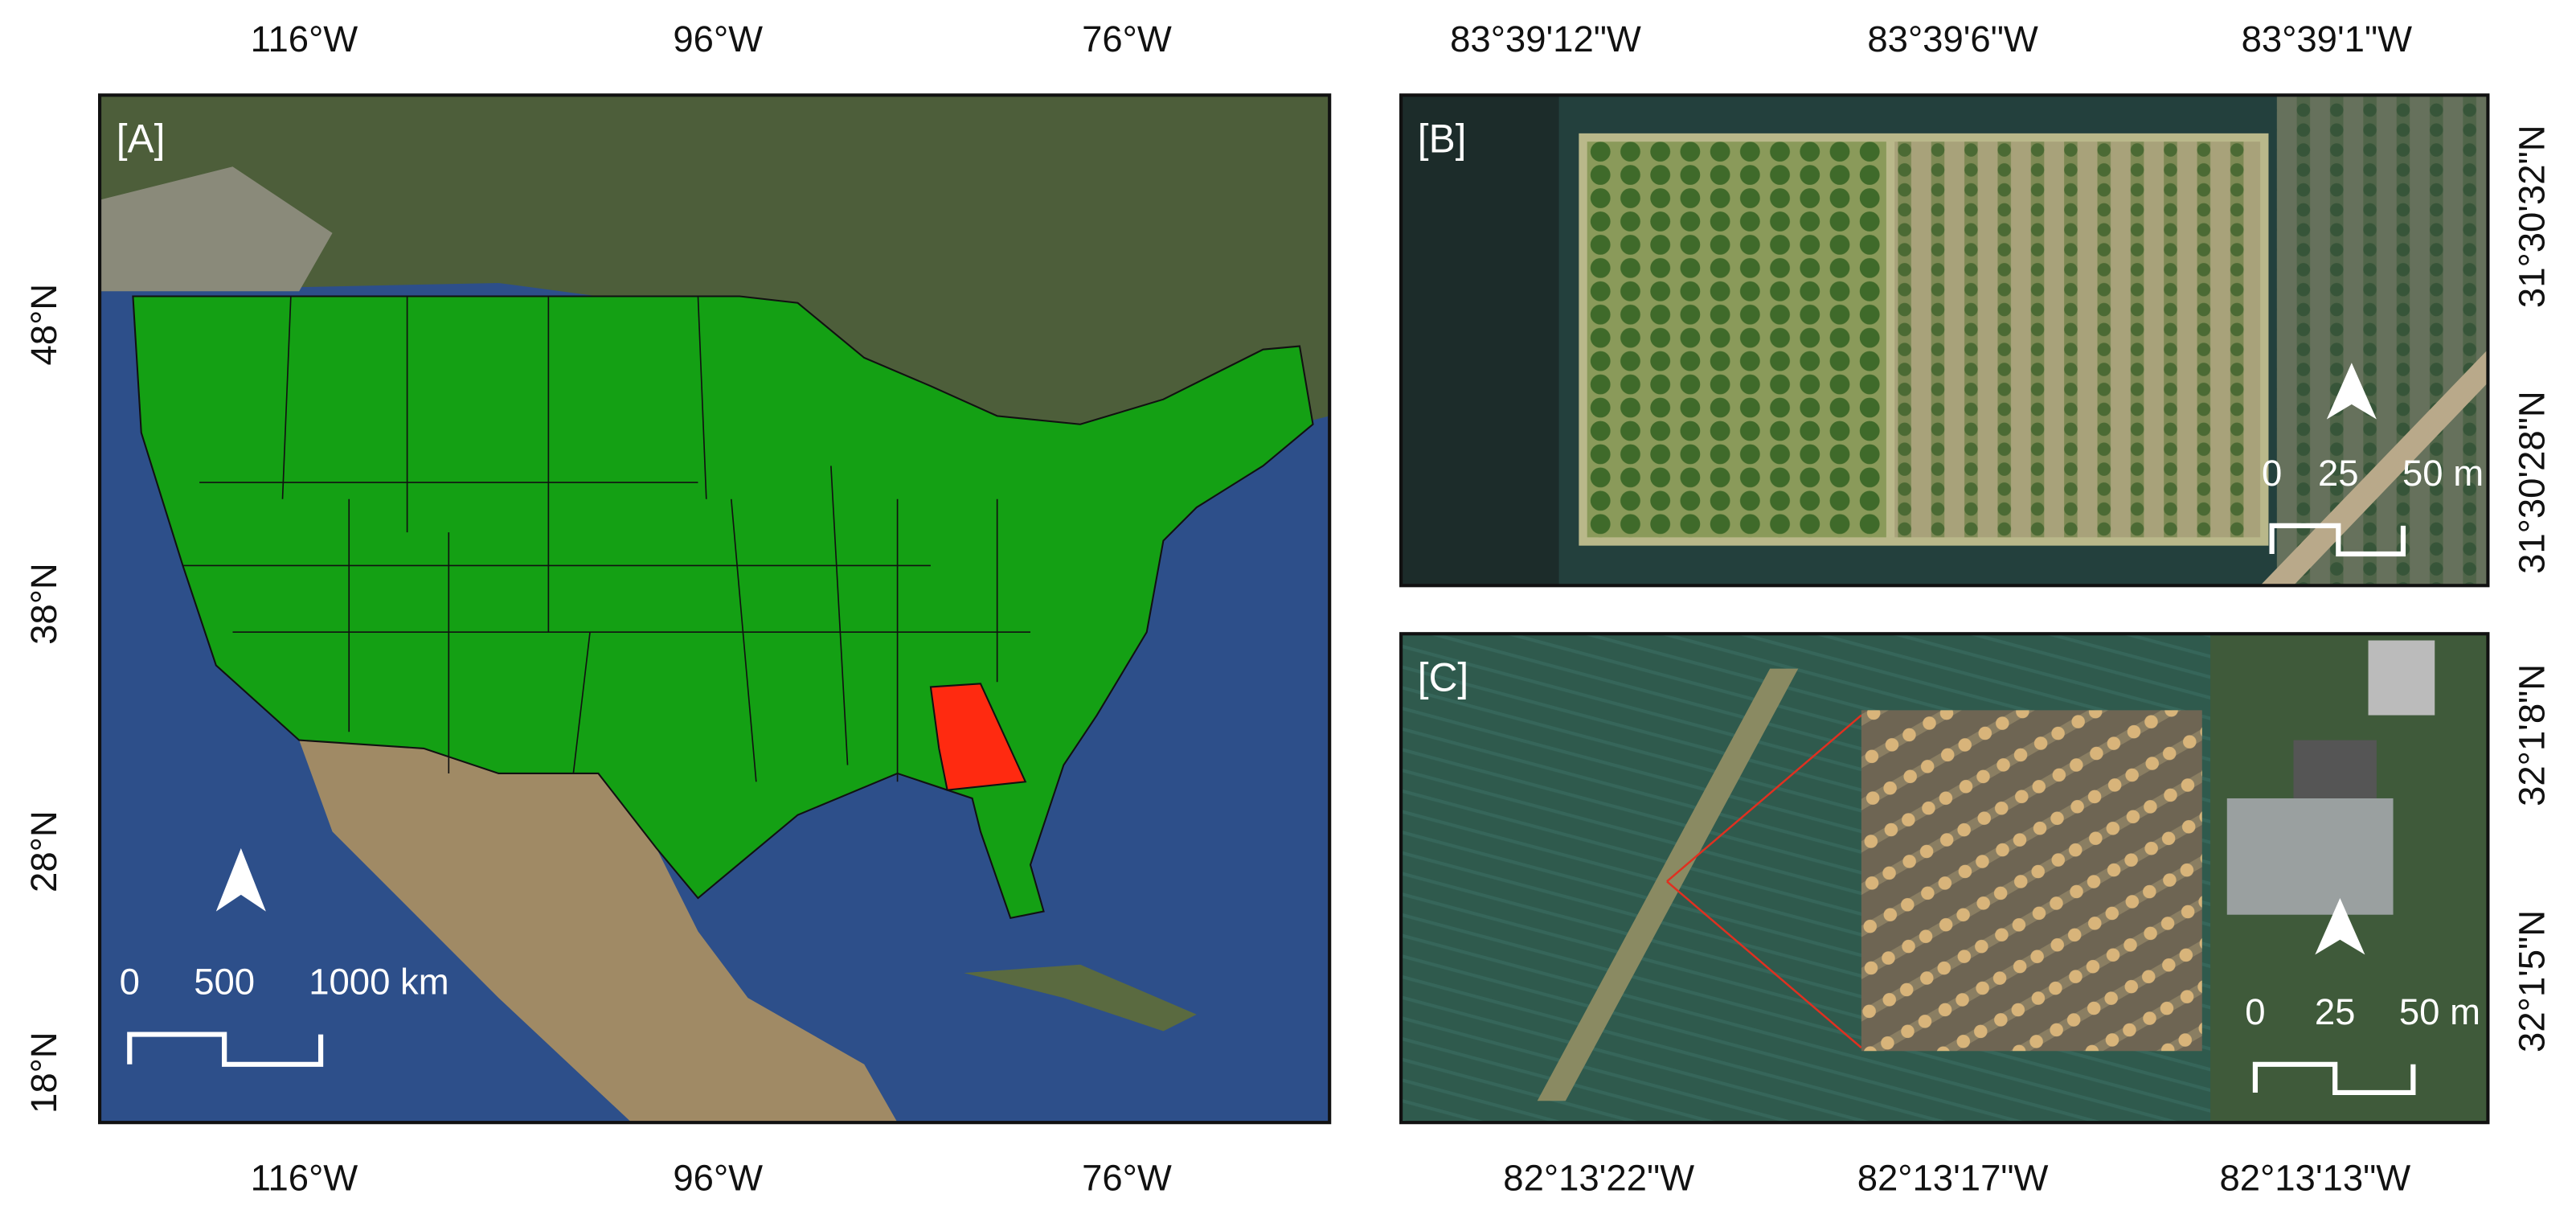 The width and height of the screenshot is (2576, 1206). What do you see at coordinates (43, 851) in the screenshot?
I see `latitude-label: 28°N` at bounding box center [43, 851].